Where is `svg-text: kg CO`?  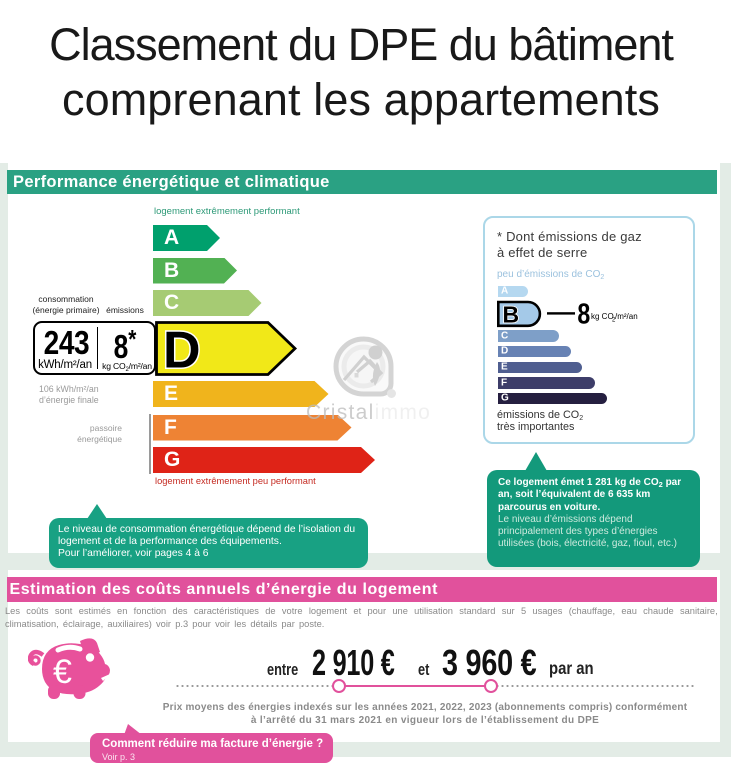 svg-text: kg CO is located at coordinates (602, 316).